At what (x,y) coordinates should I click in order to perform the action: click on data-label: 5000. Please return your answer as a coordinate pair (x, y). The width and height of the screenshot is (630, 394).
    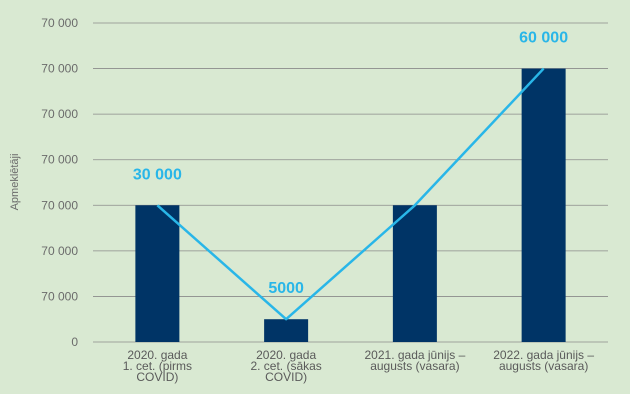
    Looking at the image, I should click on (286, 288).